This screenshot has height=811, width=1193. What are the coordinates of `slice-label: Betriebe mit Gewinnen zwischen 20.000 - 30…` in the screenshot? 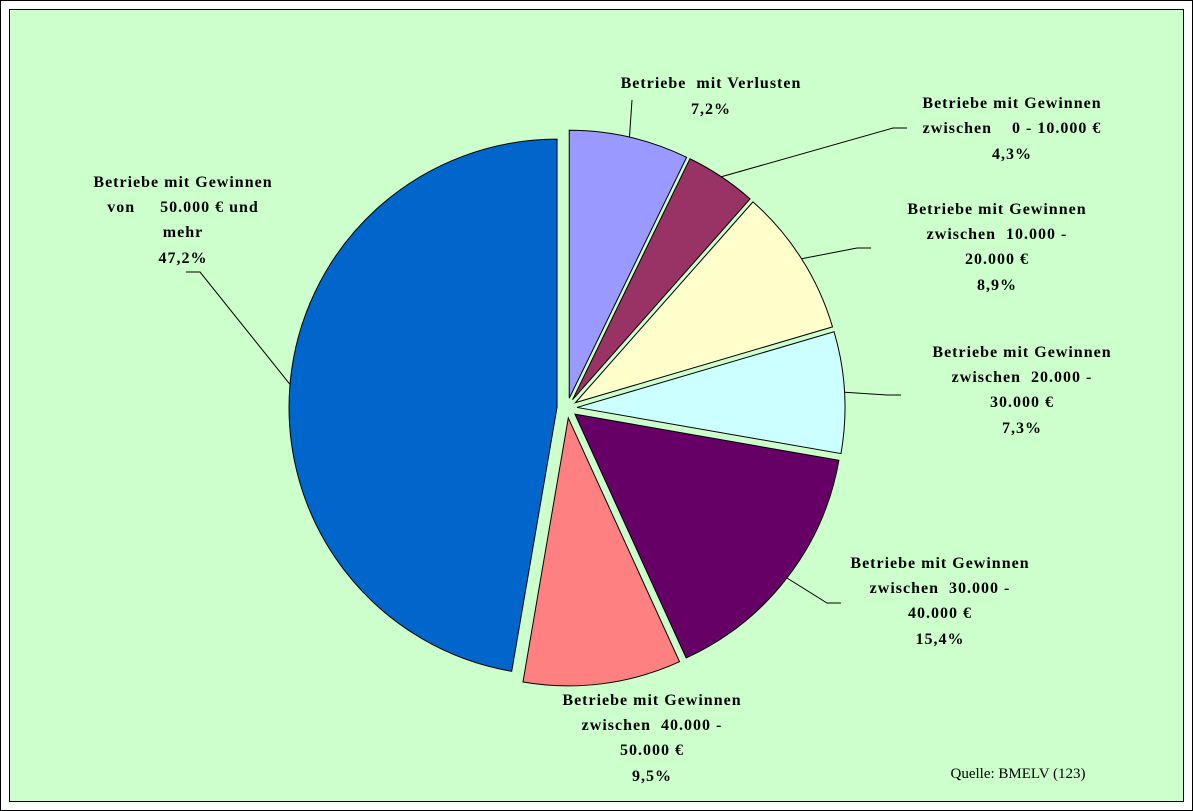 It's located at (1021, 377).